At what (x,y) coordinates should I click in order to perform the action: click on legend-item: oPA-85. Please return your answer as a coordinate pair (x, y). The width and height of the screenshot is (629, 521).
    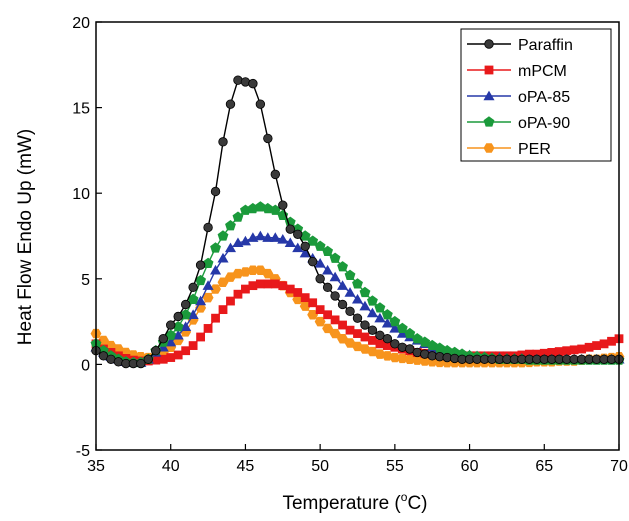
    Looking at the image, I should click on (518, 97).